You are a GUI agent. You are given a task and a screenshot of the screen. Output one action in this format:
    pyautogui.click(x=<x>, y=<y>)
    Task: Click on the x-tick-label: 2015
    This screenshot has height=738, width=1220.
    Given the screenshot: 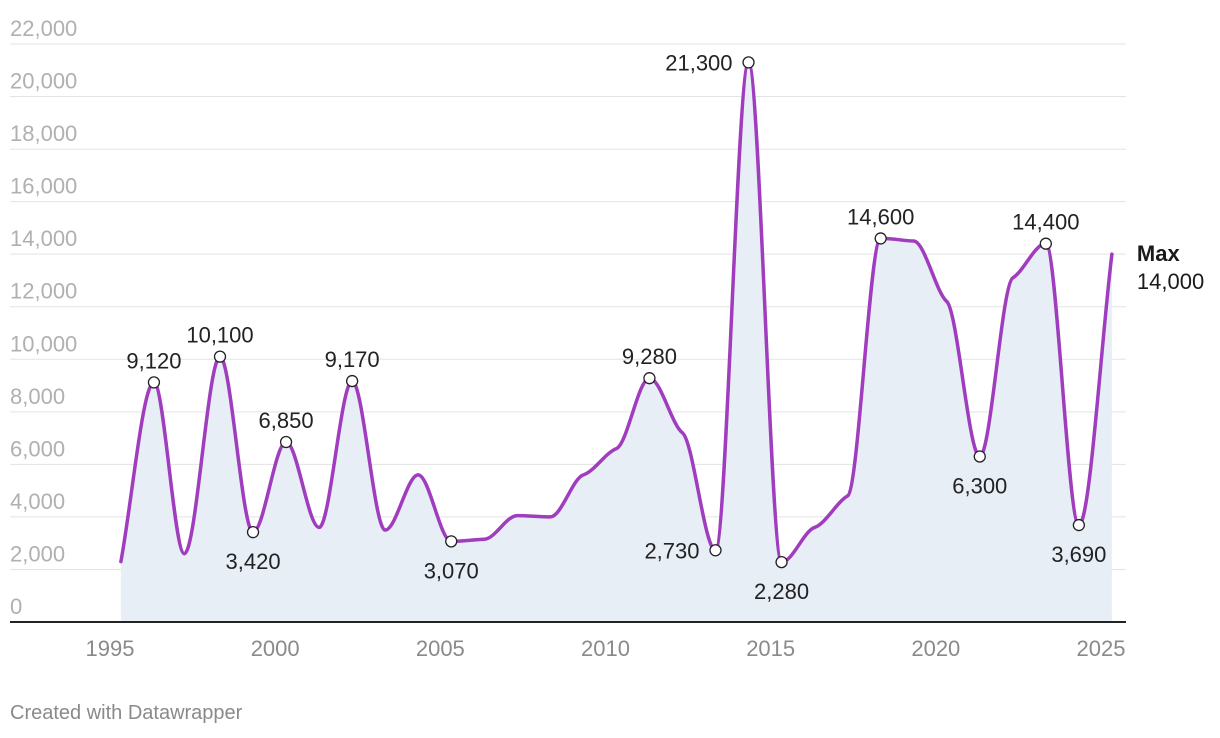 What is the action you would take?
    pyautogui.click(x=770, y=648)
    